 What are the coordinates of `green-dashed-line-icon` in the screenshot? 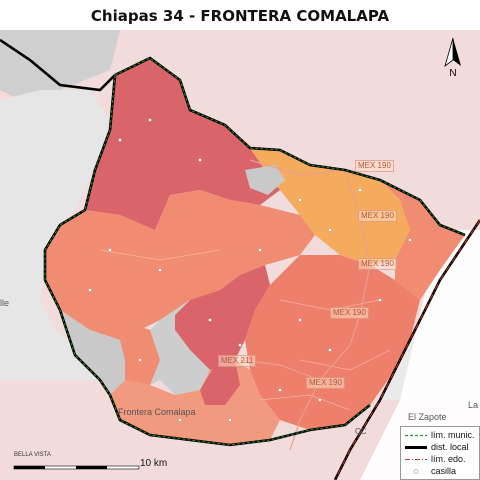 It's located at (416, 435).